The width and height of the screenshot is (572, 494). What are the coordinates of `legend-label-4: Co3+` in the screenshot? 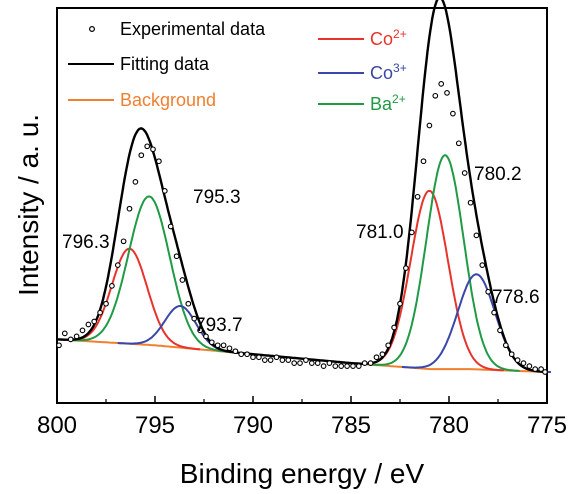 It's located at (388, 72).